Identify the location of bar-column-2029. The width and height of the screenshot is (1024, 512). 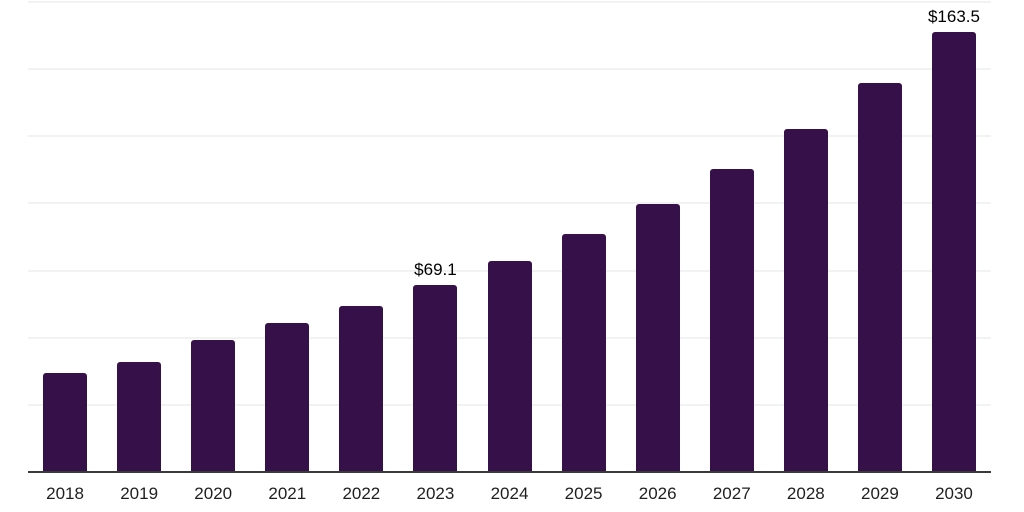
(880, 236).